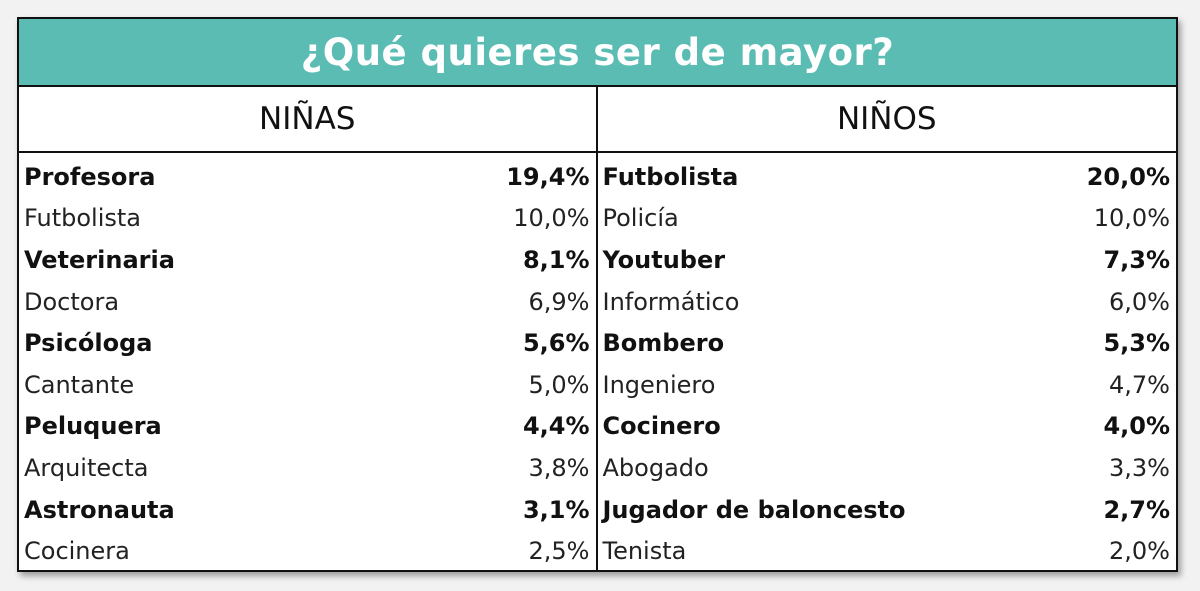  I want to click on job-label: Abogado, so click(655, 467).